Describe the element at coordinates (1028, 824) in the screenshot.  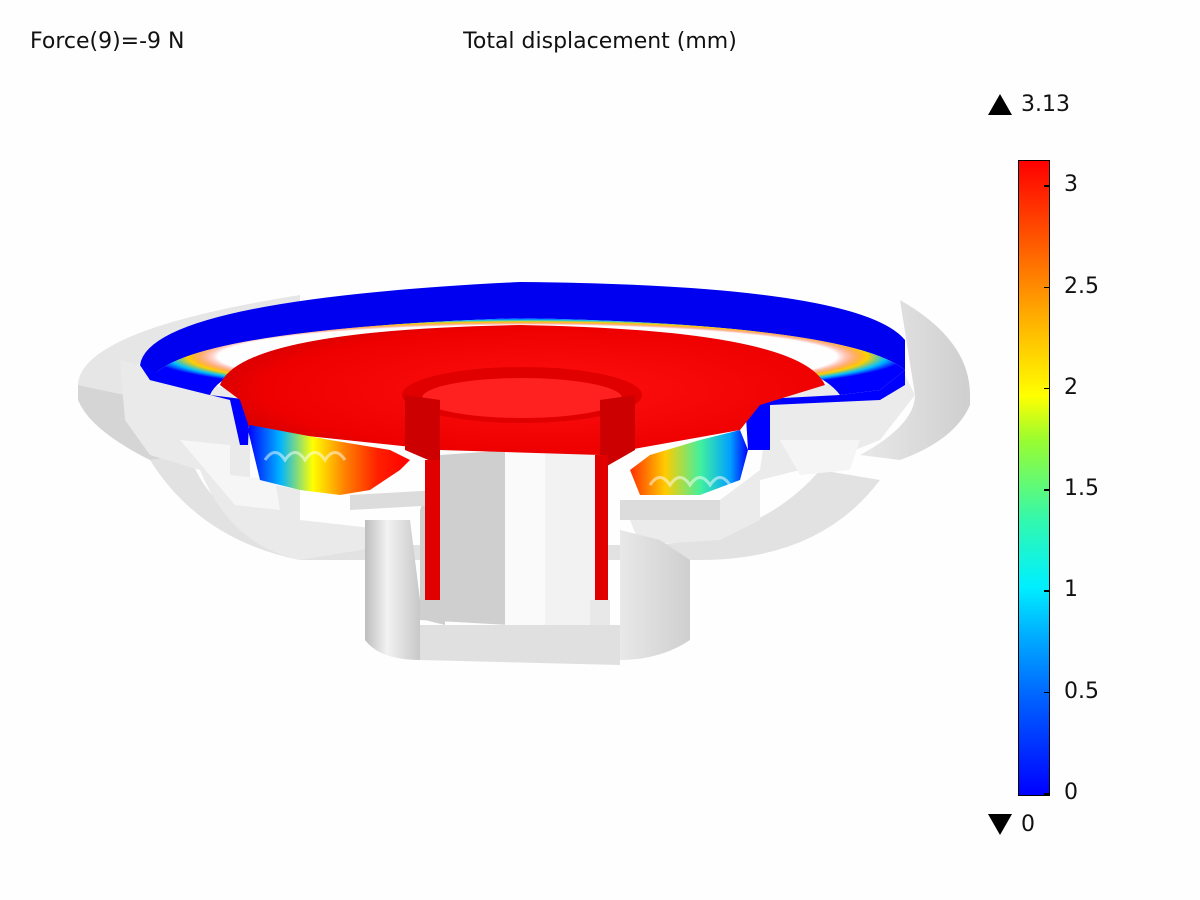
I see `min-value: 0` at that location.